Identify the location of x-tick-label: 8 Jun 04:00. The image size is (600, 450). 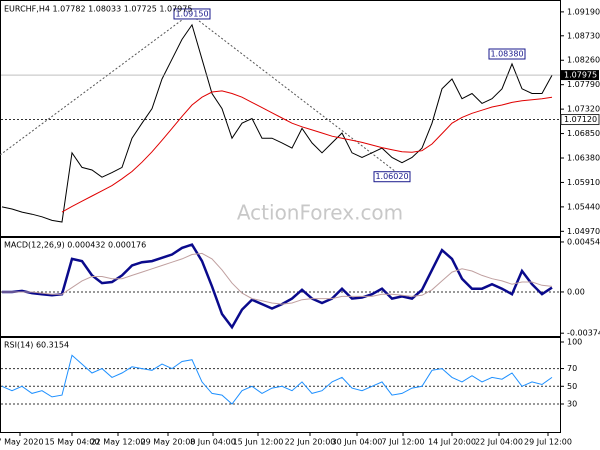
(213, 442).